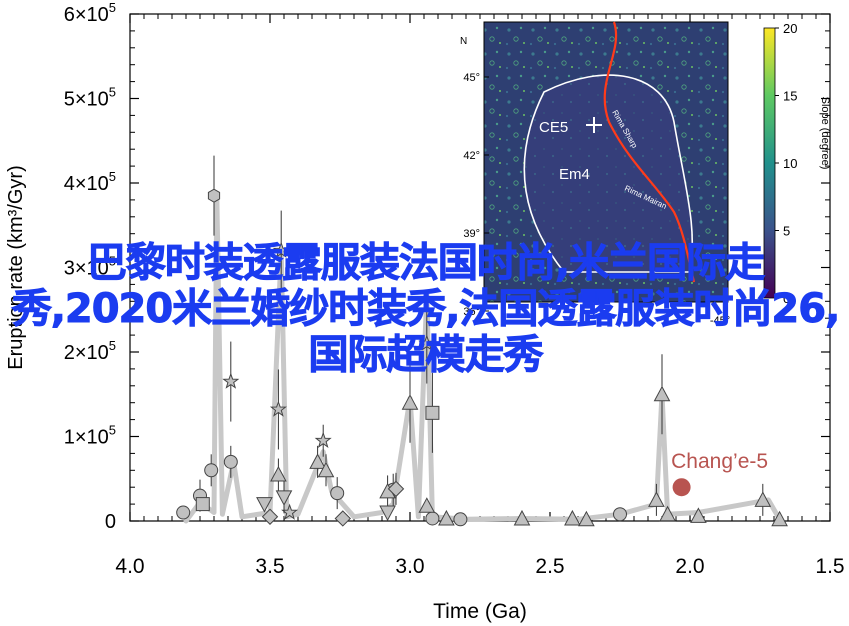  I want to click on y-tick-label: 3×10⁵, so click(90, 267).